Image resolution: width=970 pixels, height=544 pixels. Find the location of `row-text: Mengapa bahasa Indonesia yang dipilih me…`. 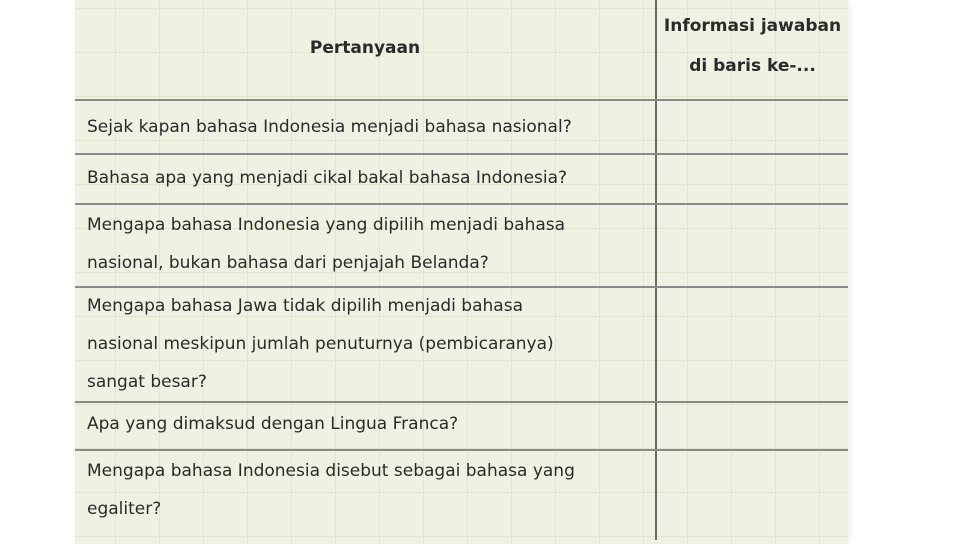

row-text: Mengapa bahasa Indonesia yang dipilih me… is located at coordinates (326, 225).